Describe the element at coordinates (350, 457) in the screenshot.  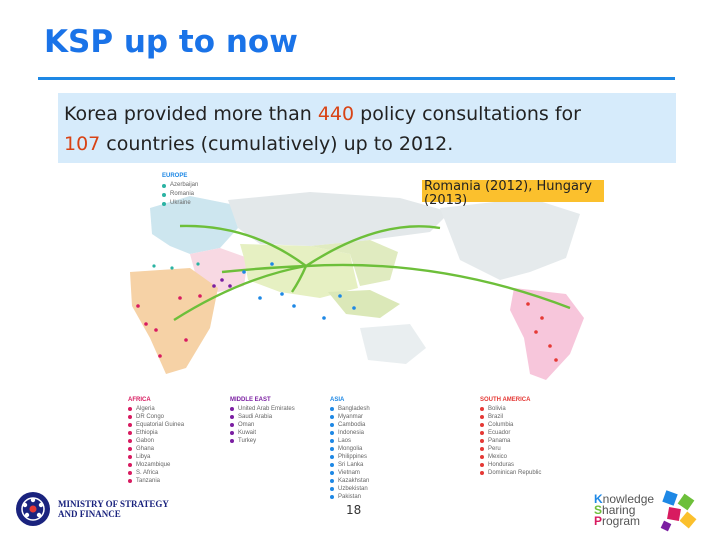
I see `legend-item: Philippines` at that location.